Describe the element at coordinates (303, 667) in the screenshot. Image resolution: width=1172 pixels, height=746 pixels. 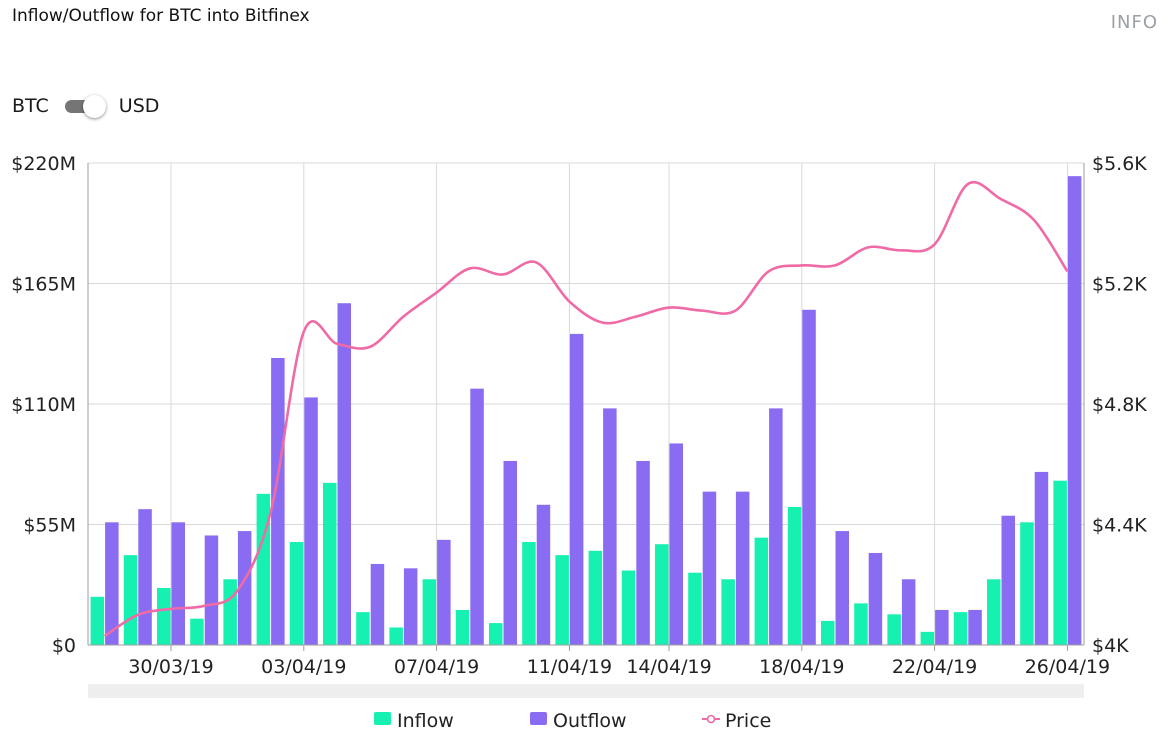
I see `x-axis-tick-label: 03/04/19` at that location.